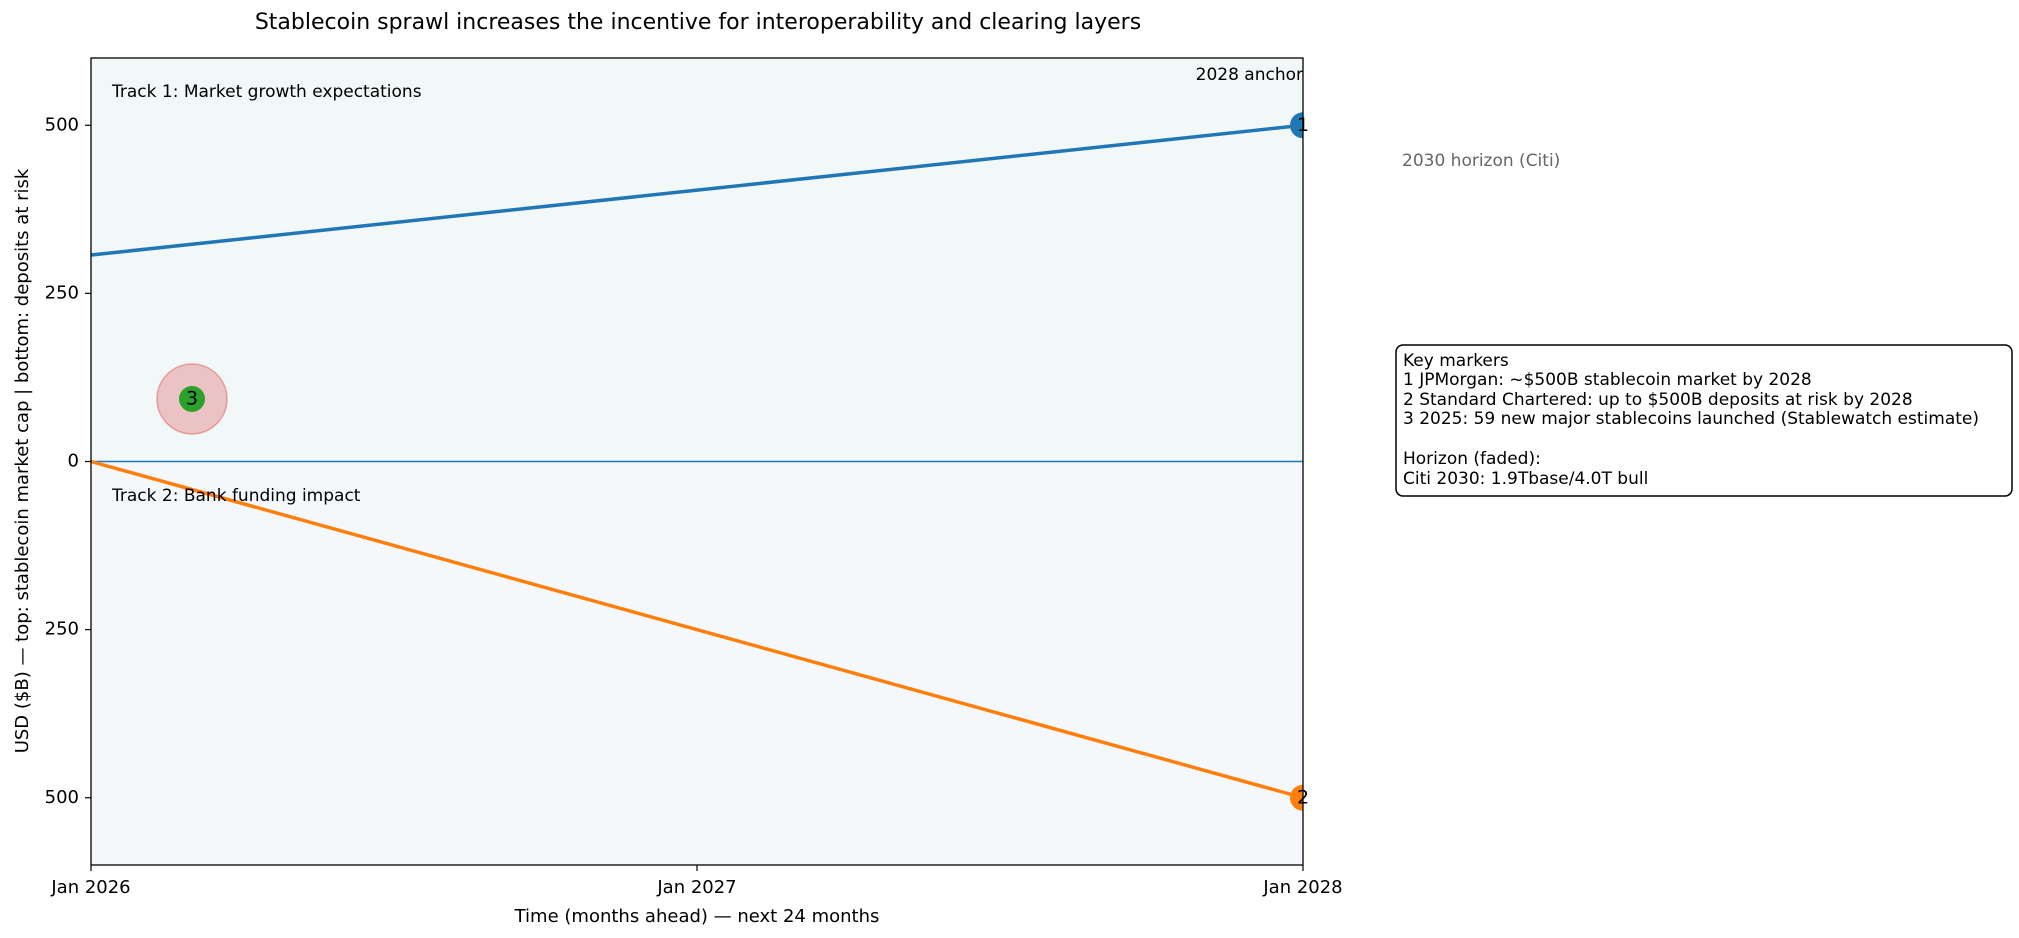 This screenshot has height=938, width=2019. I want to click on y-tick-label: 0, so click(73, 461).